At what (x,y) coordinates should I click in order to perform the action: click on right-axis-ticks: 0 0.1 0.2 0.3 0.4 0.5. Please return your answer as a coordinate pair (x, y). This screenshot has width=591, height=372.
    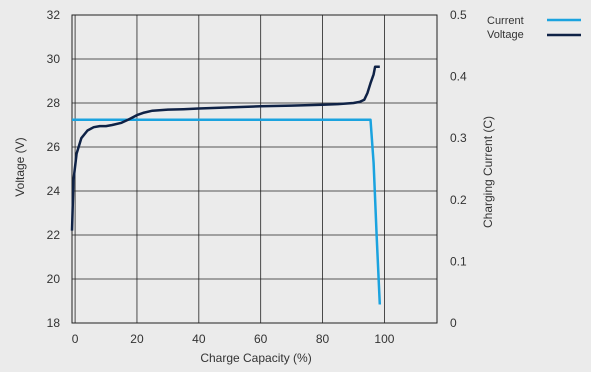
    Looking at the image, I should click on (458, 169).